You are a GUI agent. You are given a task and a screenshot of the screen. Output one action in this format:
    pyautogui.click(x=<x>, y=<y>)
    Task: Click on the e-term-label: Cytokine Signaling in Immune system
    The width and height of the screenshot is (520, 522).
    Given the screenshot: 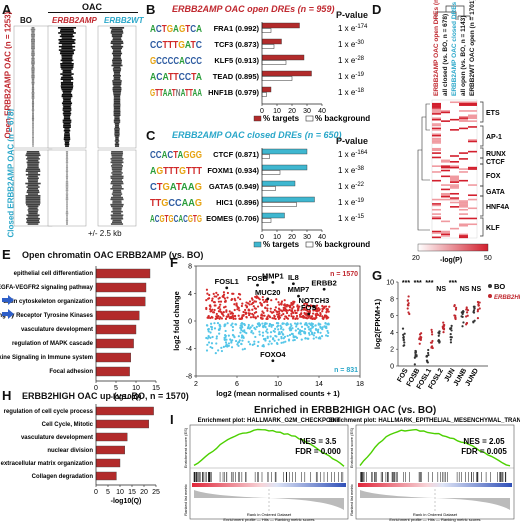 What is the action you would take?
    pyautogui.click(x=46, y=358)
    